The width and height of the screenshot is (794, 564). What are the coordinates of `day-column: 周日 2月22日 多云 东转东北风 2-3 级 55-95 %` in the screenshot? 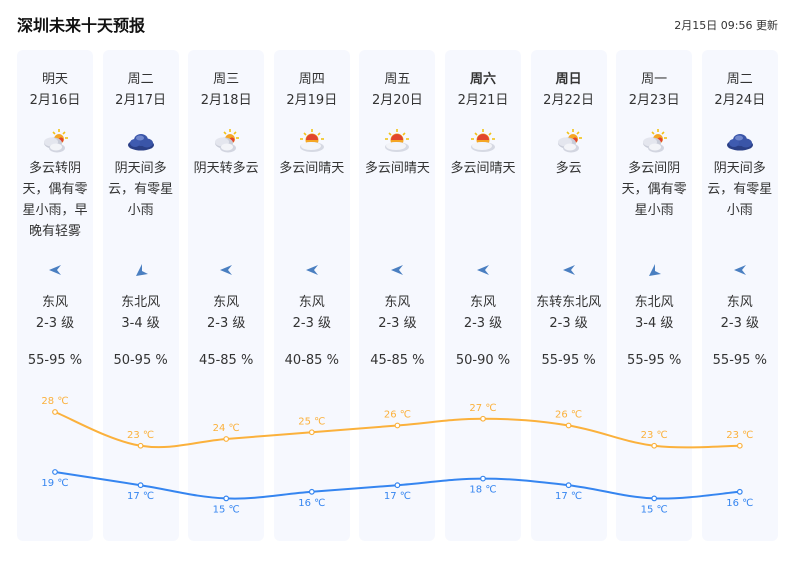 It's located at (568, 295).